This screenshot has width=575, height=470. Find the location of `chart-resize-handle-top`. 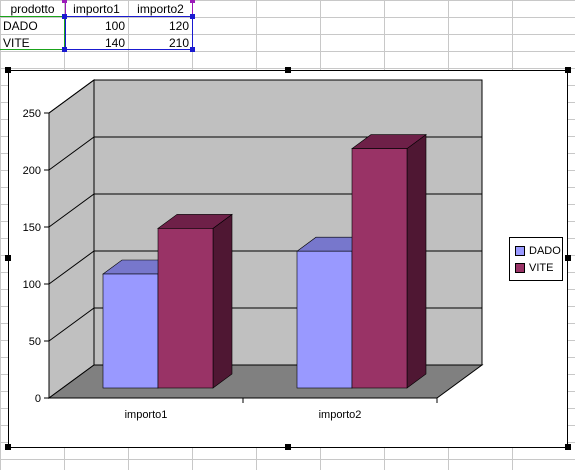

chart-resize-handle-top is located at coordinates (288, 70).